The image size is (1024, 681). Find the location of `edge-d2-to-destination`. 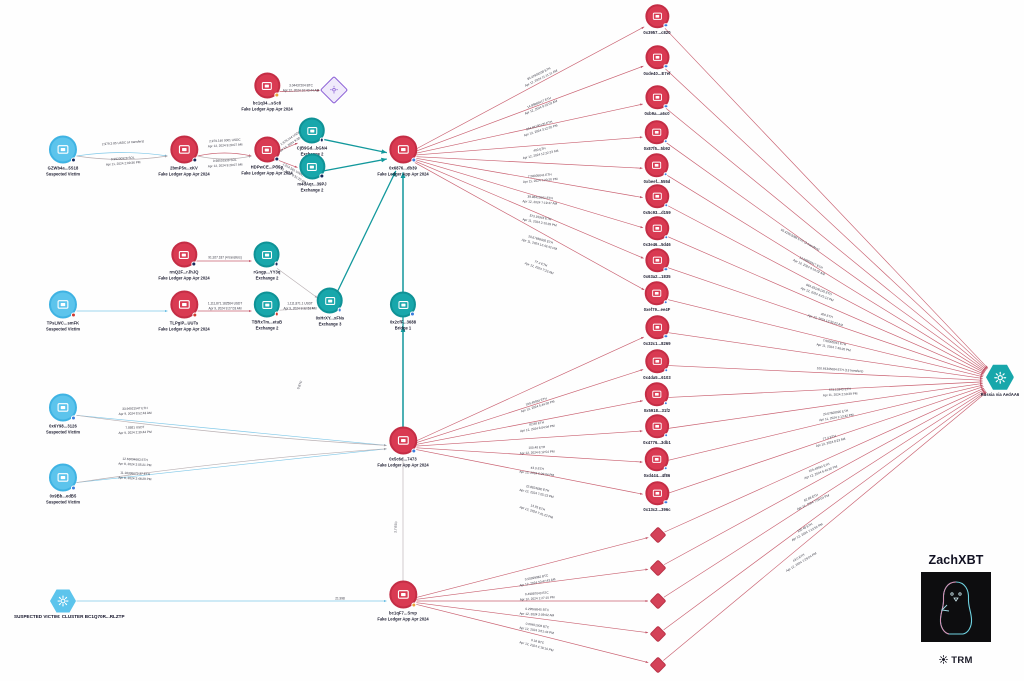

edge-d2-to-destination is located at coordinates (824, 477).